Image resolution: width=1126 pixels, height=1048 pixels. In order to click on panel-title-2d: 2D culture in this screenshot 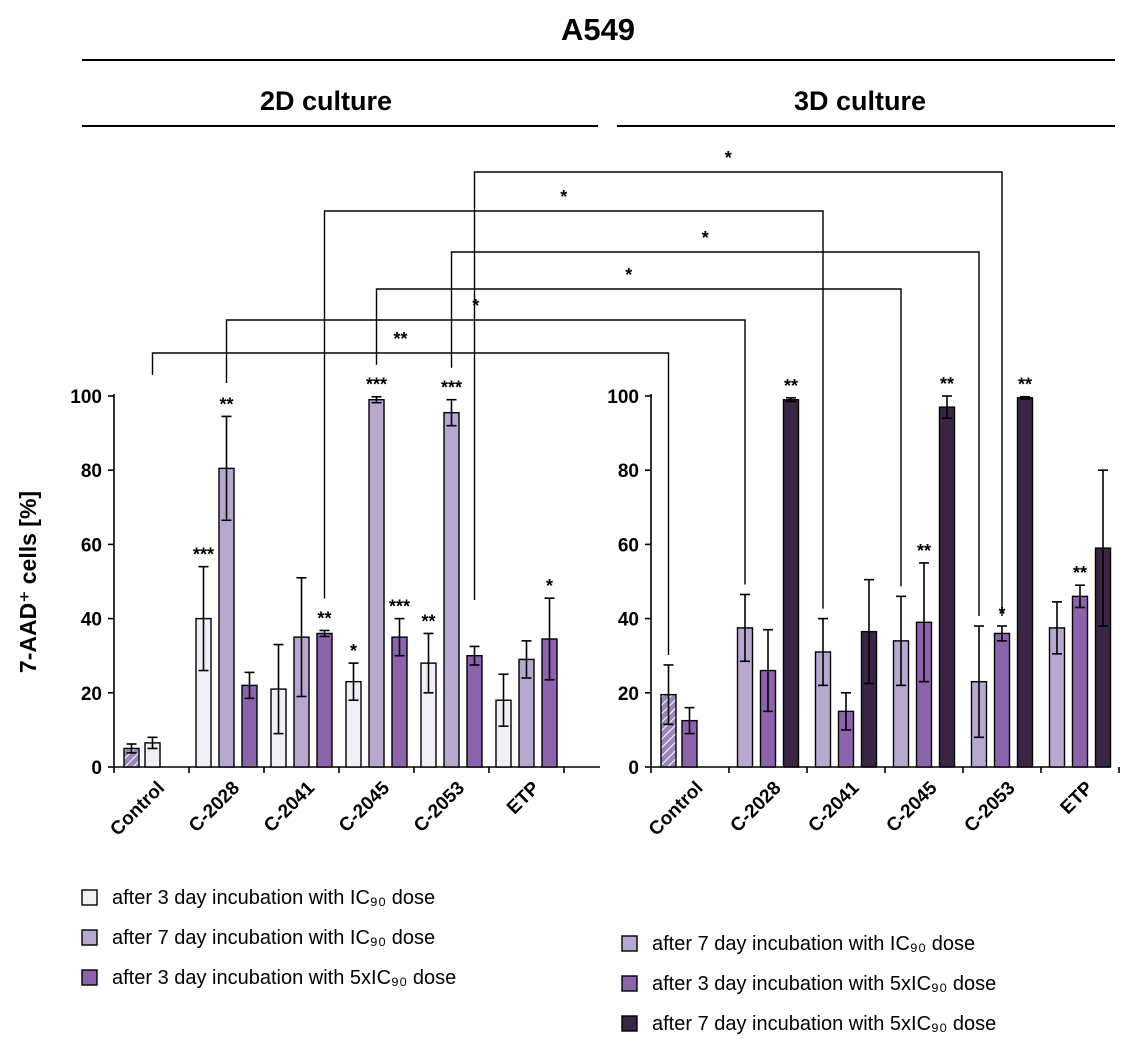, I will do `click(326, 101)`.